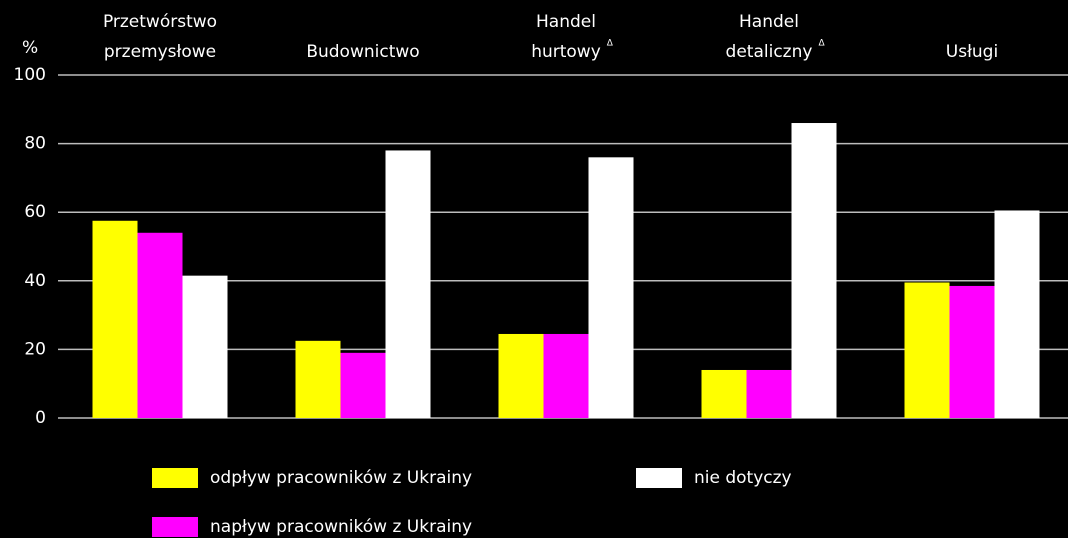 This screenshot has width=1068, height=538. Describe the element at coordinates (769, 52) in the screenshot. I see `x-tick-label: detaliczny` at that location.